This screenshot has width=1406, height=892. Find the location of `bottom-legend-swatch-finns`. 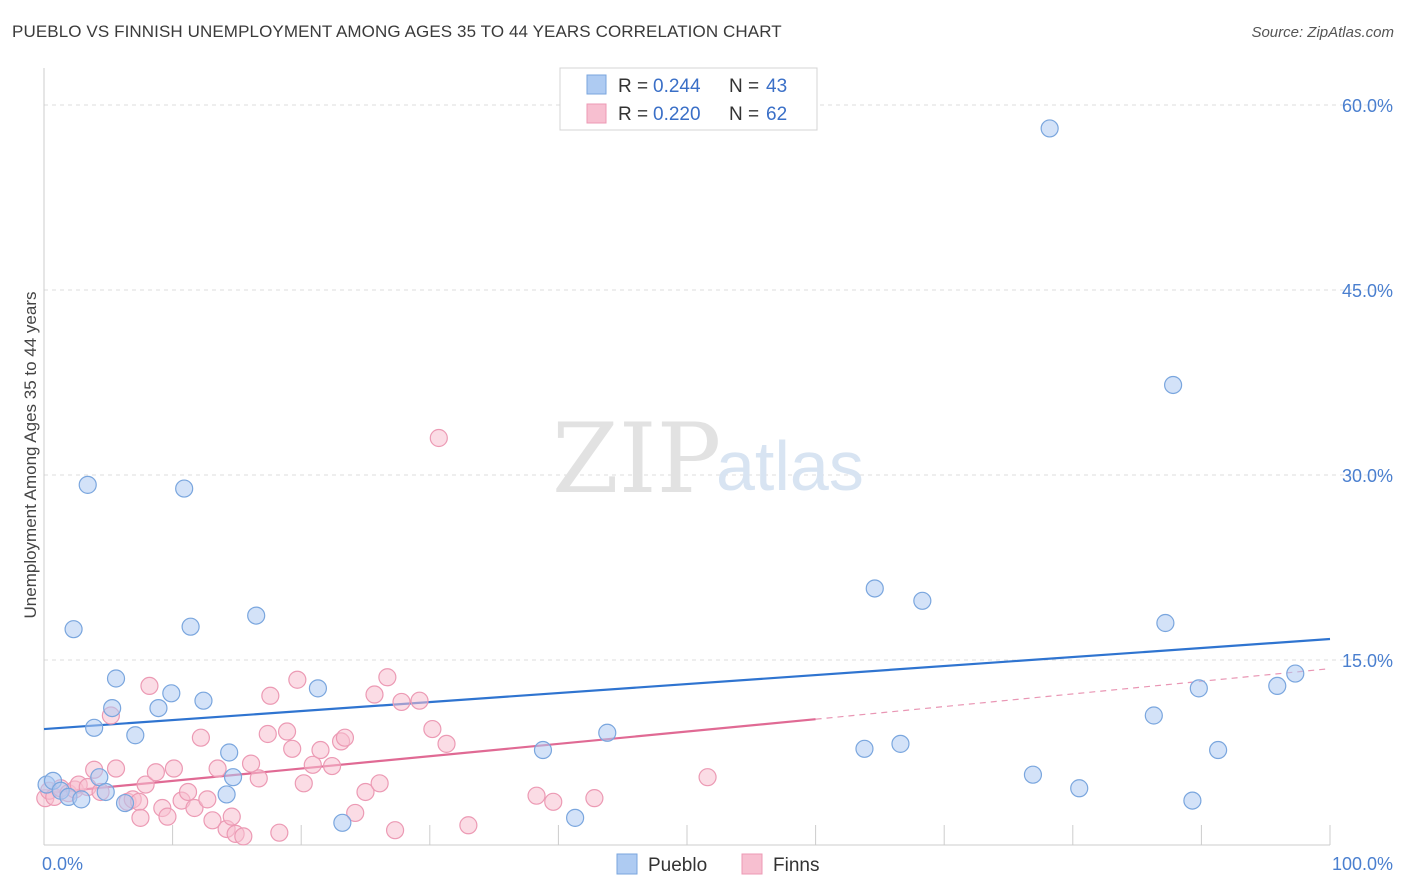

bottom-legend-swatch-finns is located at coordinates (752, 864).